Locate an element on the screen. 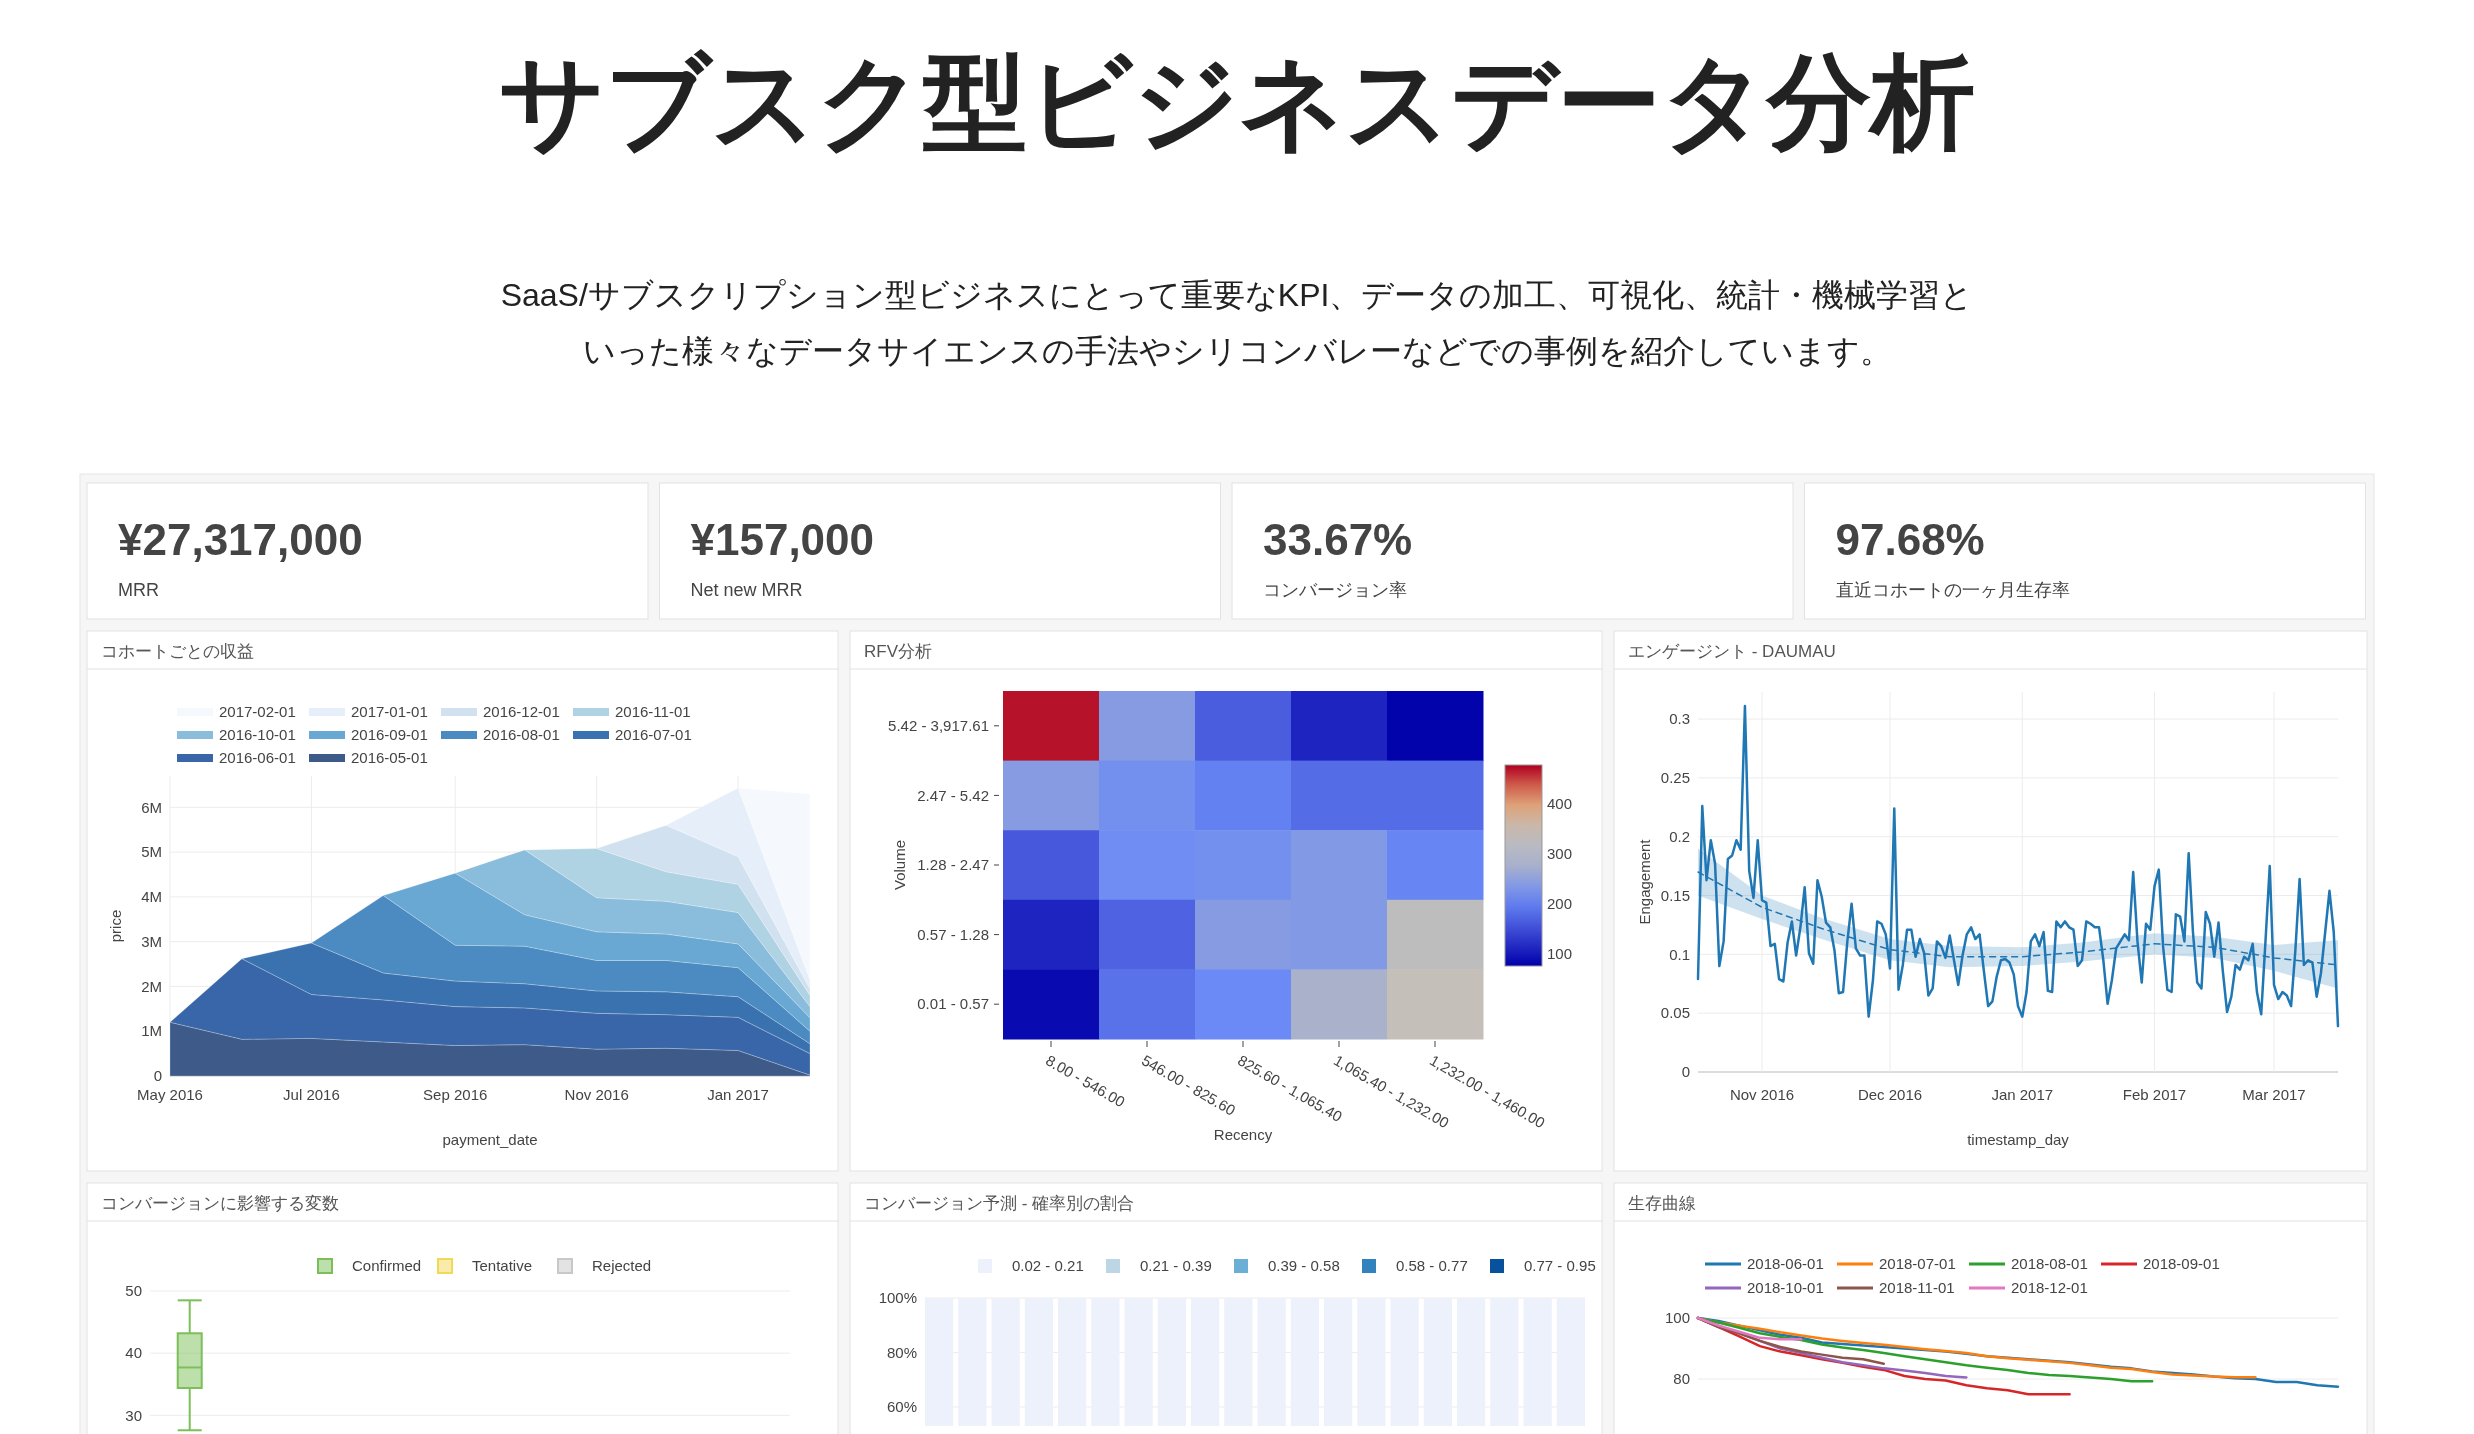 The height and width of the screenshot is (1434, 2474). y-tick-label: 40 is located at coordinates (133, 1353).